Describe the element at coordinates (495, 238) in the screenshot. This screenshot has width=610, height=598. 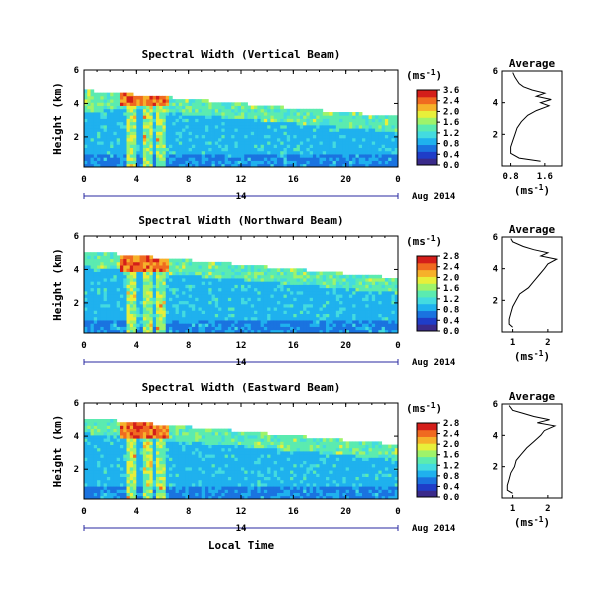
I see `average-y-tick-label: 6` at that location.